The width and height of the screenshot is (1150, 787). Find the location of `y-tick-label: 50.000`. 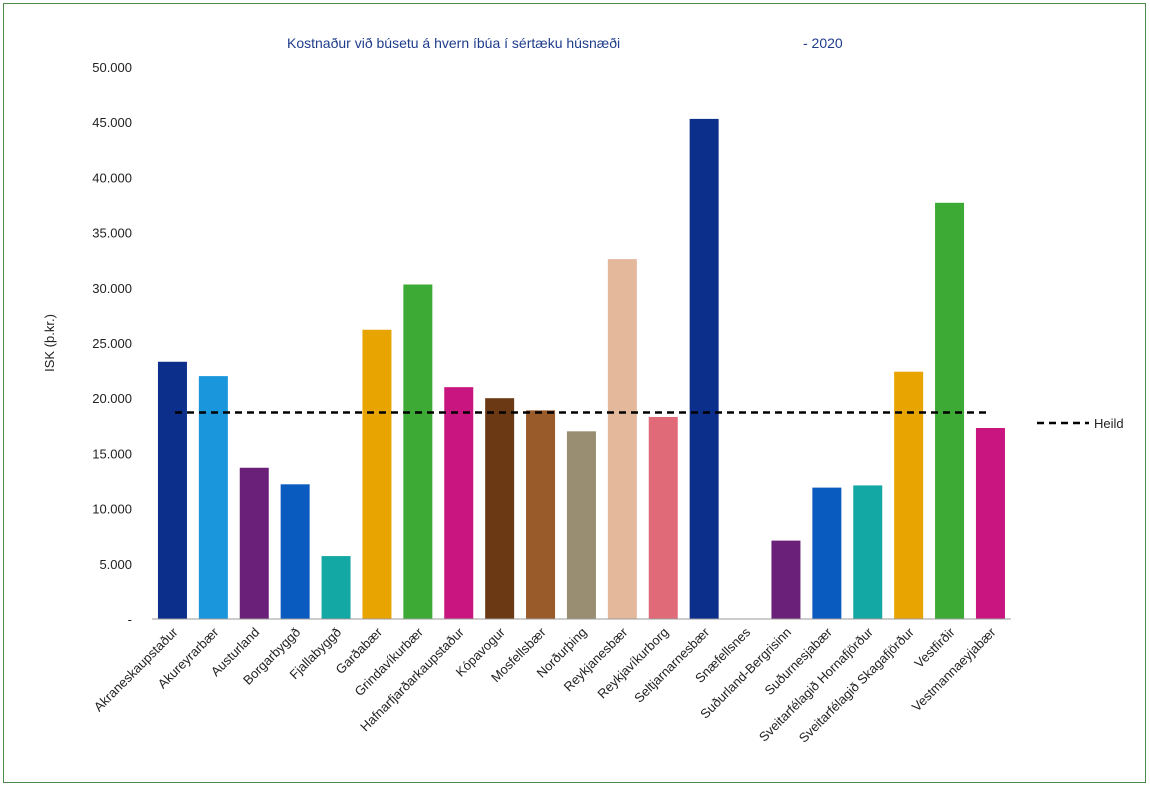

y-tick-label: 50.000 is located at coordinates (112, 67).